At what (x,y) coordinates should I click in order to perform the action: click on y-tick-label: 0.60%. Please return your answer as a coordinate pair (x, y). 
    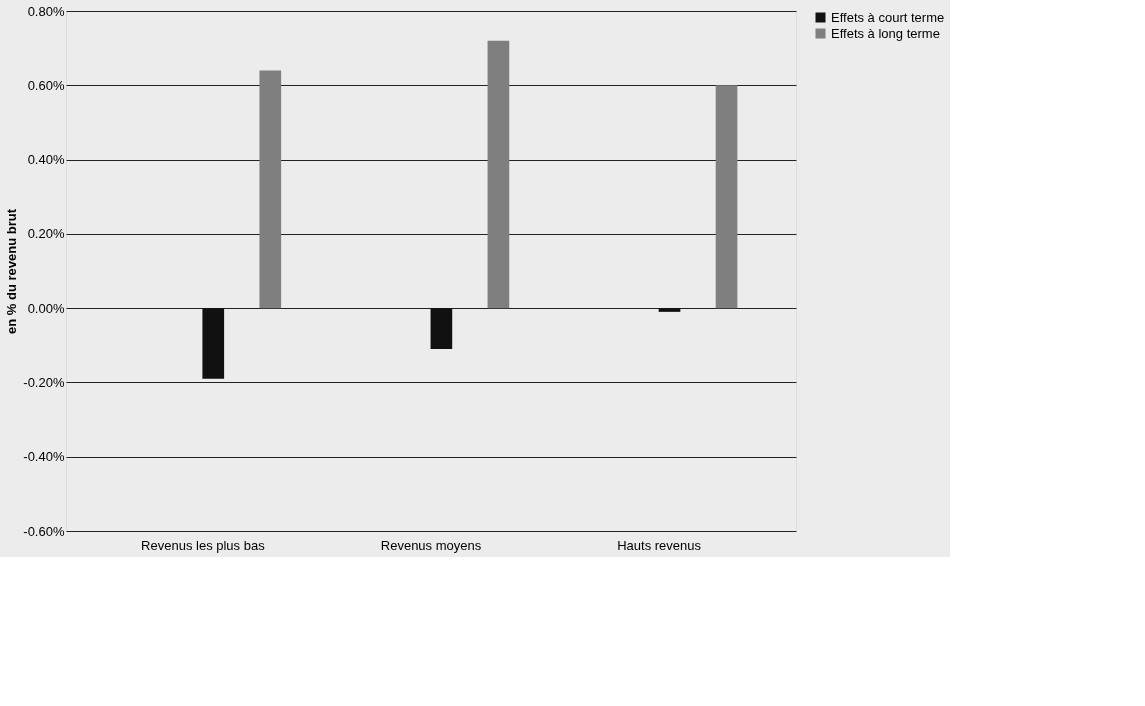
    Looking at the image, I should click on (46, 85).